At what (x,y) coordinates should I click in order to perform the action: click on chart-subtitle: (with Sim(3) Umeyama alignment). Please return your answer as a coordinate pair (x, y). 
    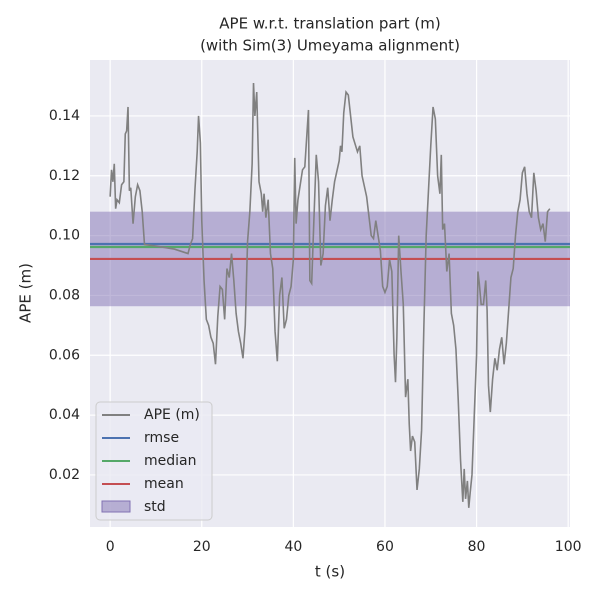
    Looking at the image, I should click on (330, 46).